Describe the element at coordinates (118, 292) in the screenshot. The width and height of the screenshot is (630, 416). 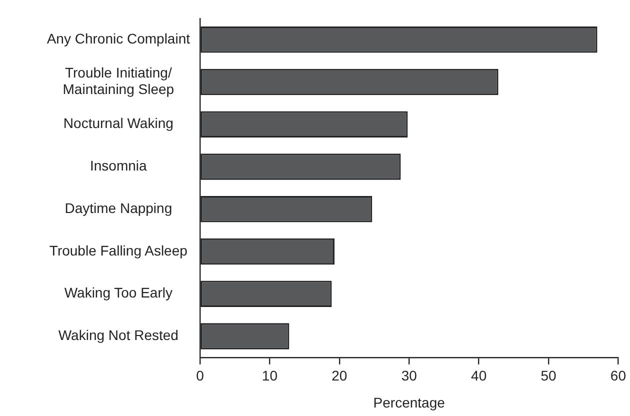
I see `y-tick-label: Waking Too Early` at that location.